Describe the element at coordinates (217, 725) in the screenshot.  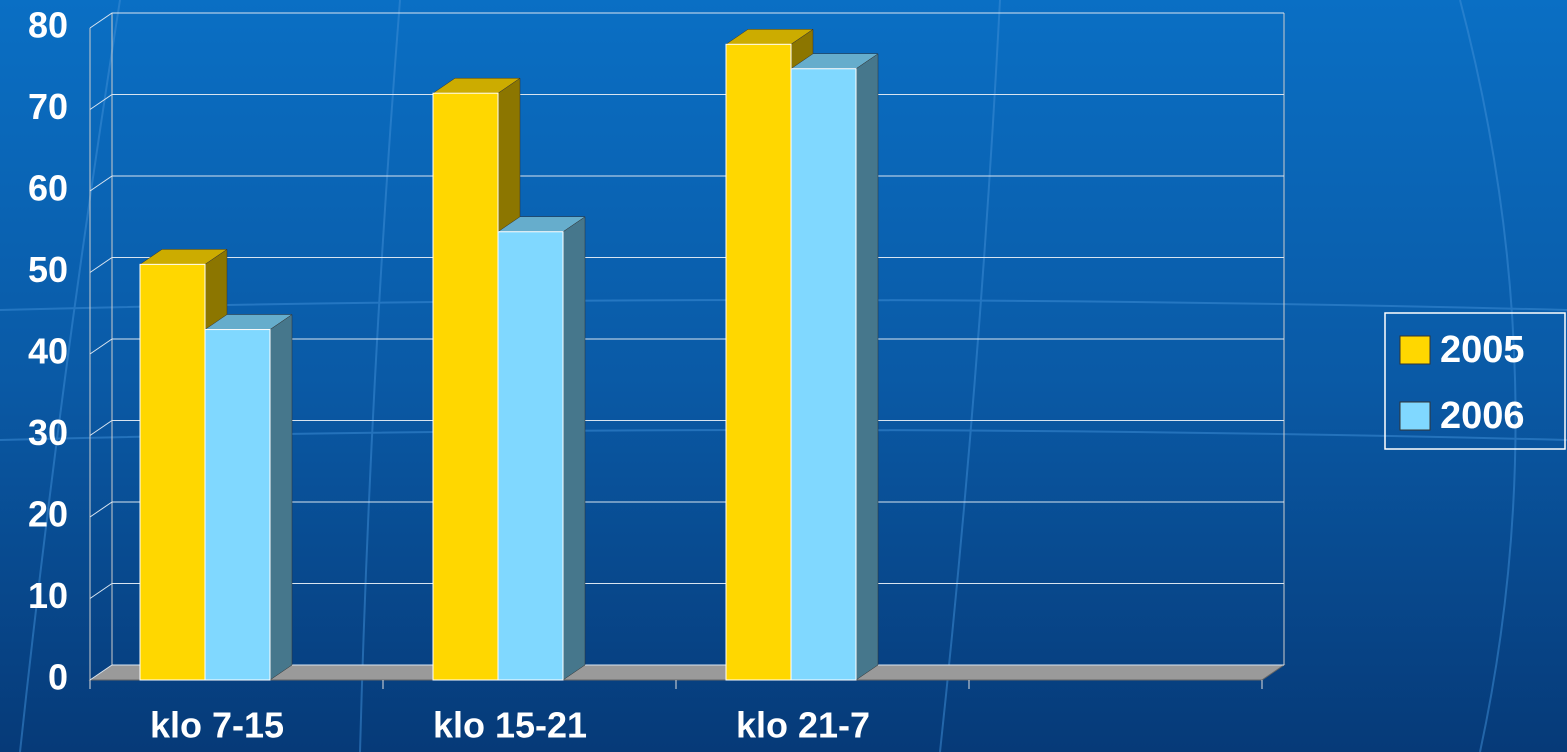
I see `x-tick-label: klo 7-15` at that location.